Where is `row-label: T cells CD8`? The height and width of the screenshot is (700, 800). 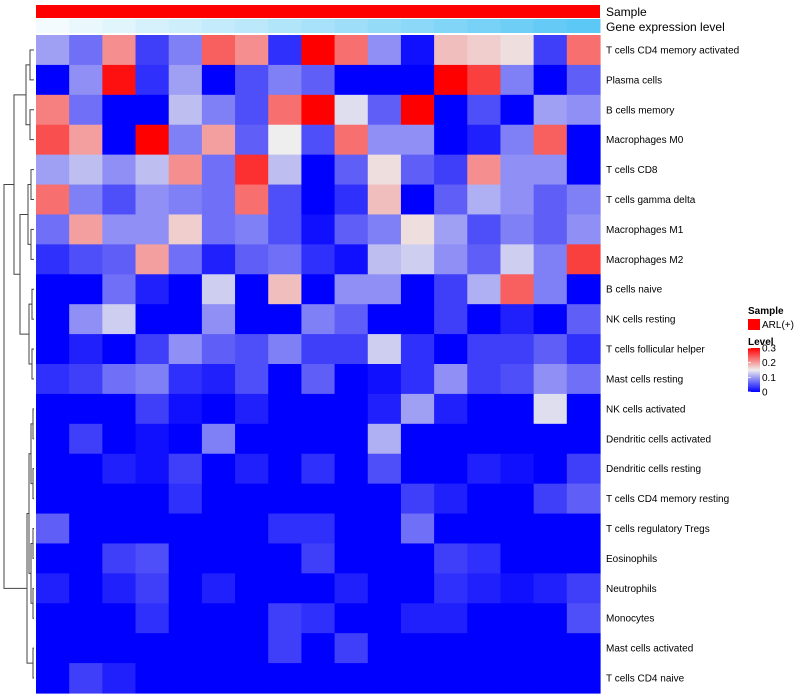
row-label: T cells CD8 is located at coordinates (632, 170).